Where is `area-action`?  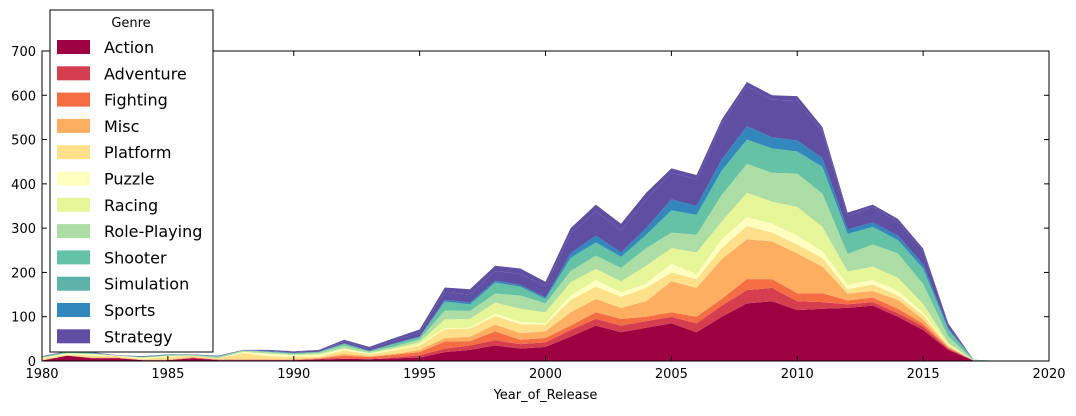
area-action is located at coordinates (545, 331).